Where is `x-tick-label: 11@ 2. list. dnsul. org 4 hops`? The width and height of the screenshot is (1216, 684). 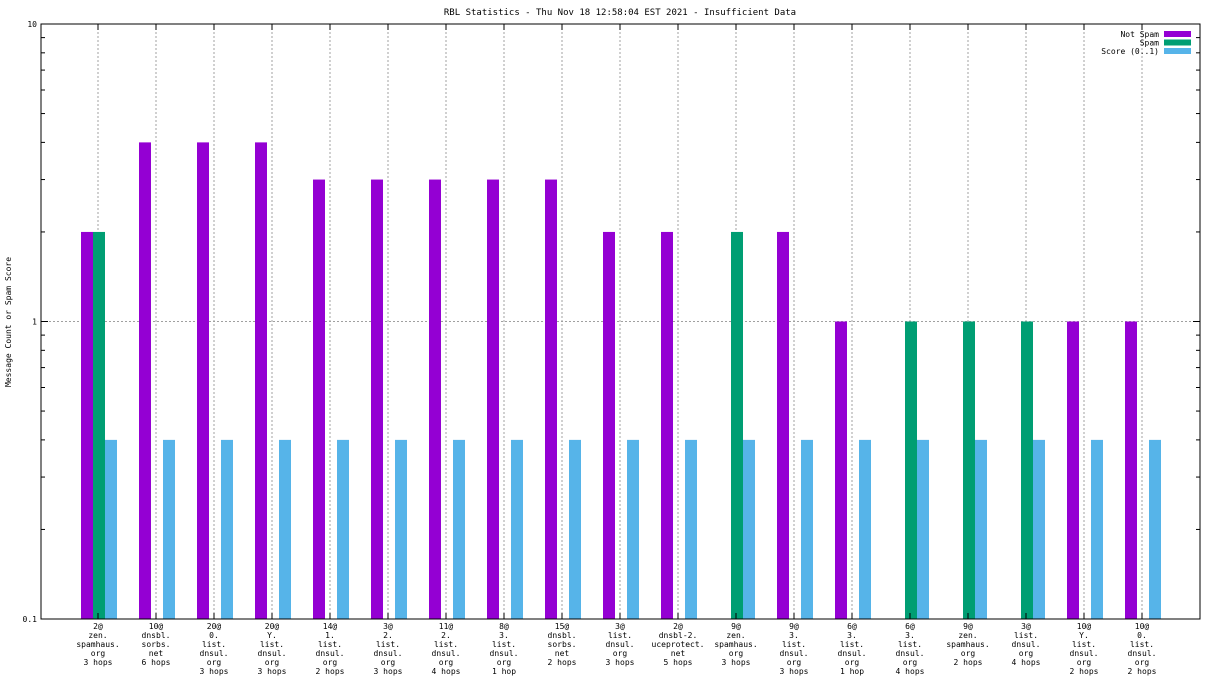 x-tick-label: 11@ 2. list. dnsul. org 4 hops is located at coordinates (446, 649).